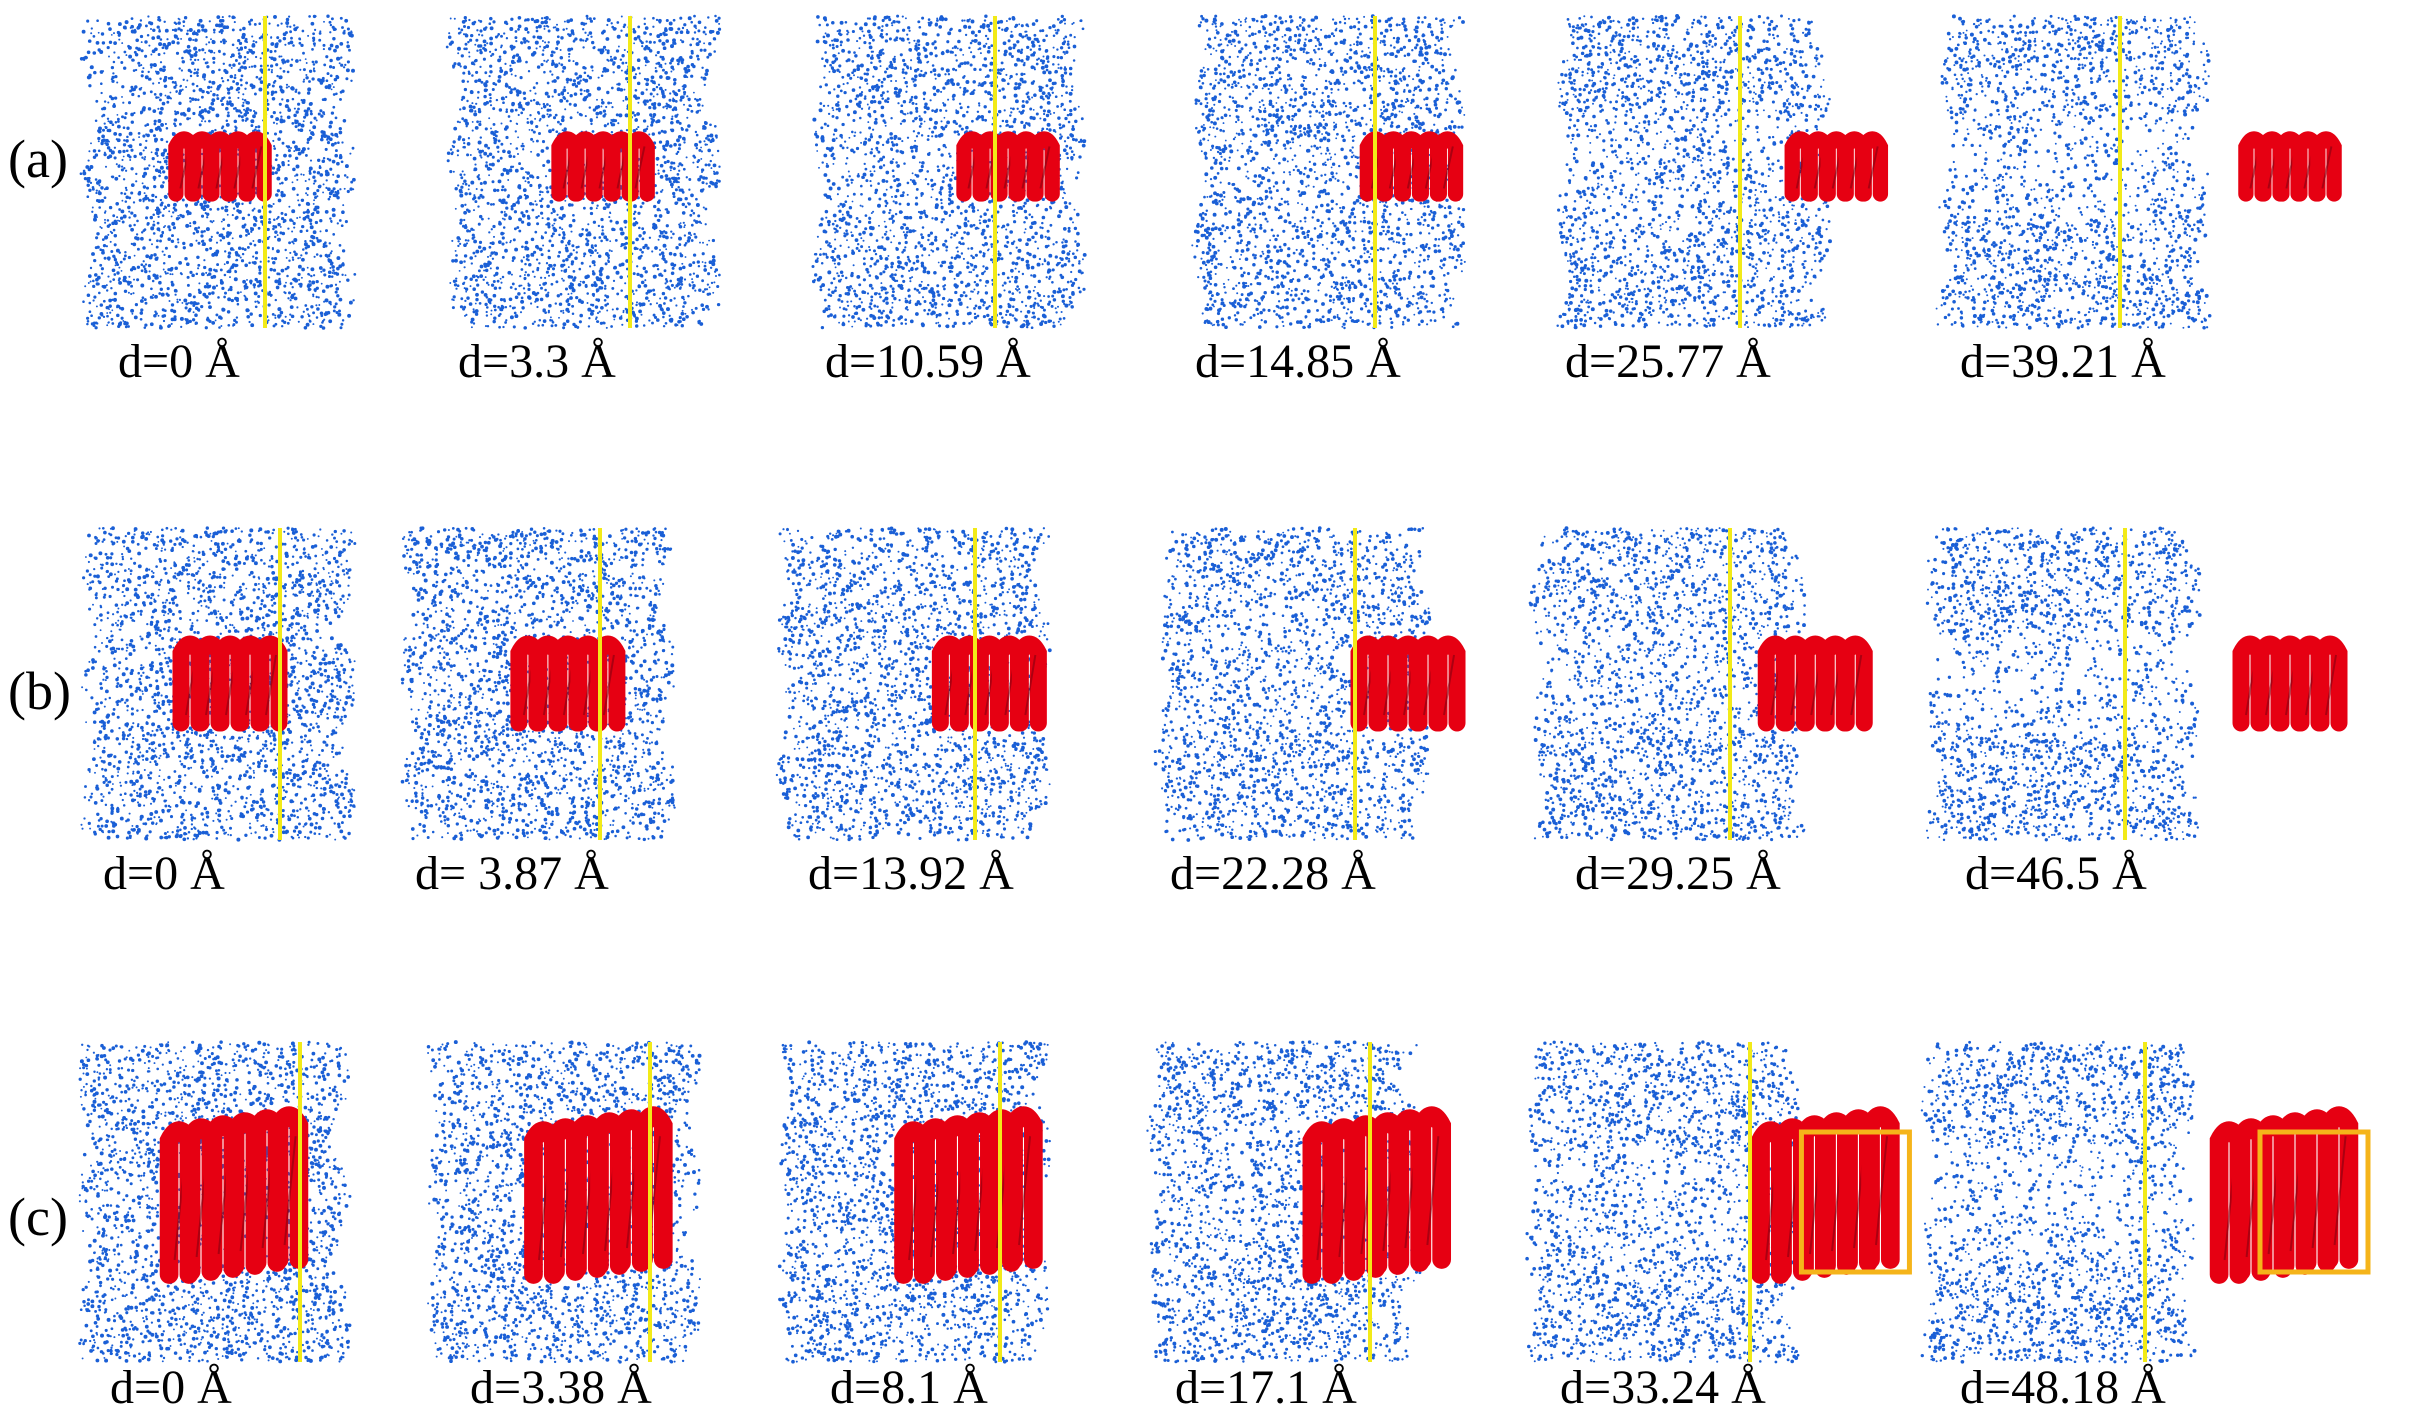 The width and height of the screenshot is (2417, 1424). What do you see at coordinates (928, 362) in the screenshot?
I see `displacement-label: d=10.59 Å` at bounding box center [928, 362].